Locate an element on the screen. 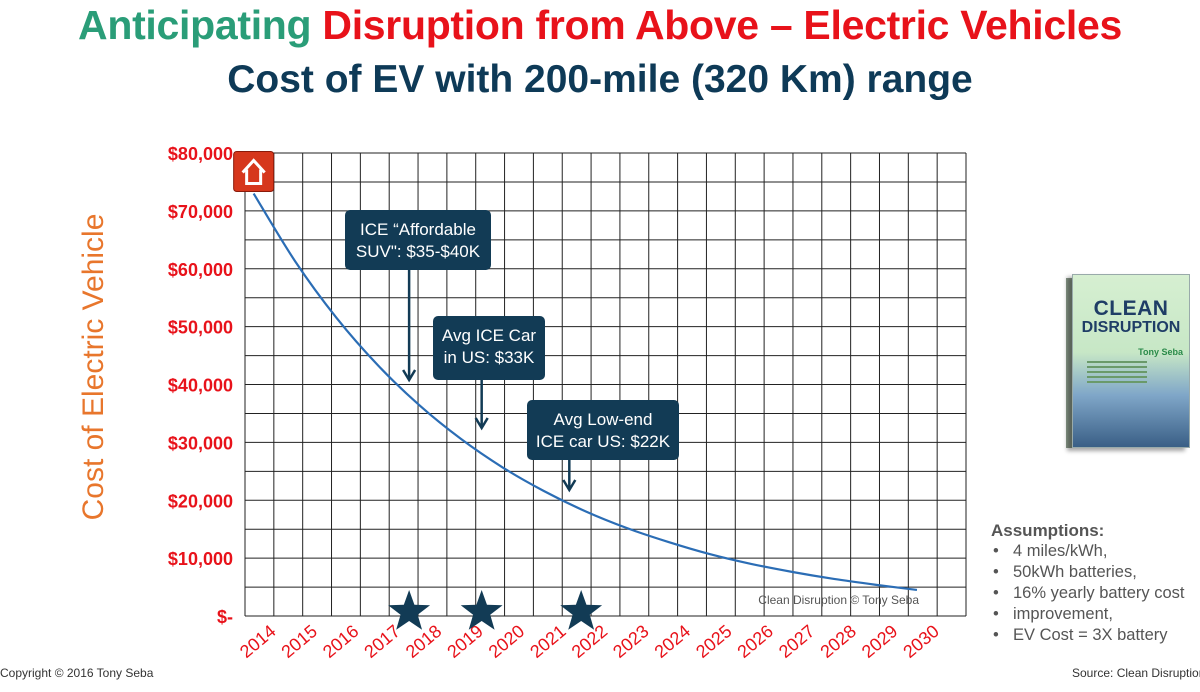  assumption-item: 4 miles/kWh, is located at coordinates (1095, 551).